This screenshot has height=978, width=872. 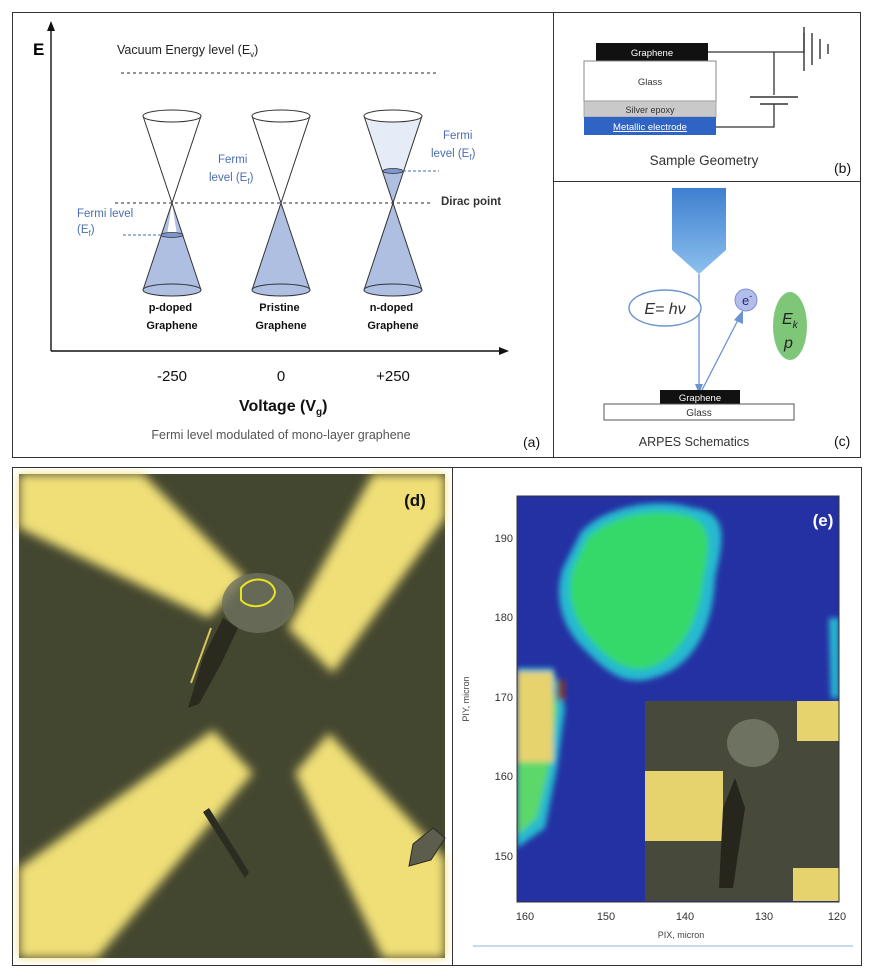 What do you see at coordinates (106, 223) in the screenshot?
I see `fermi-label-left: Fermi level (Ef)` at bounding box center [106, 223].